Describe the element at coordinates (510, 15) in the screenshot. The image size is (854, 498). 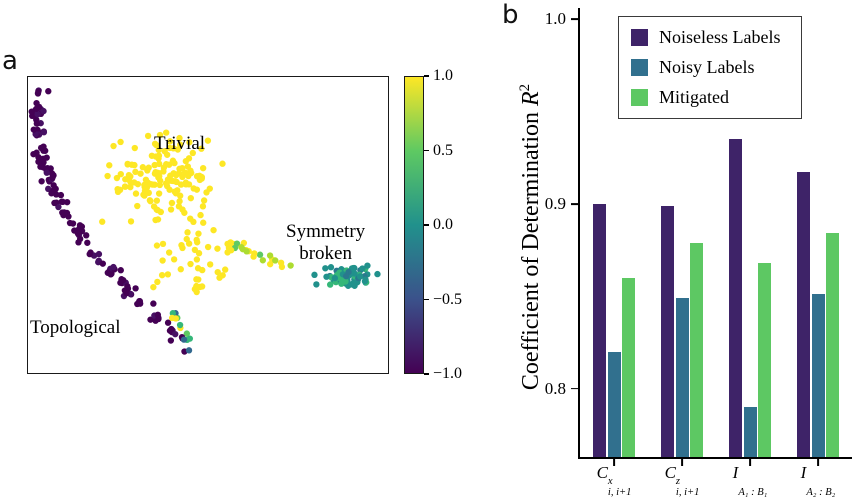
I see `panel-b-label: b` at that location.